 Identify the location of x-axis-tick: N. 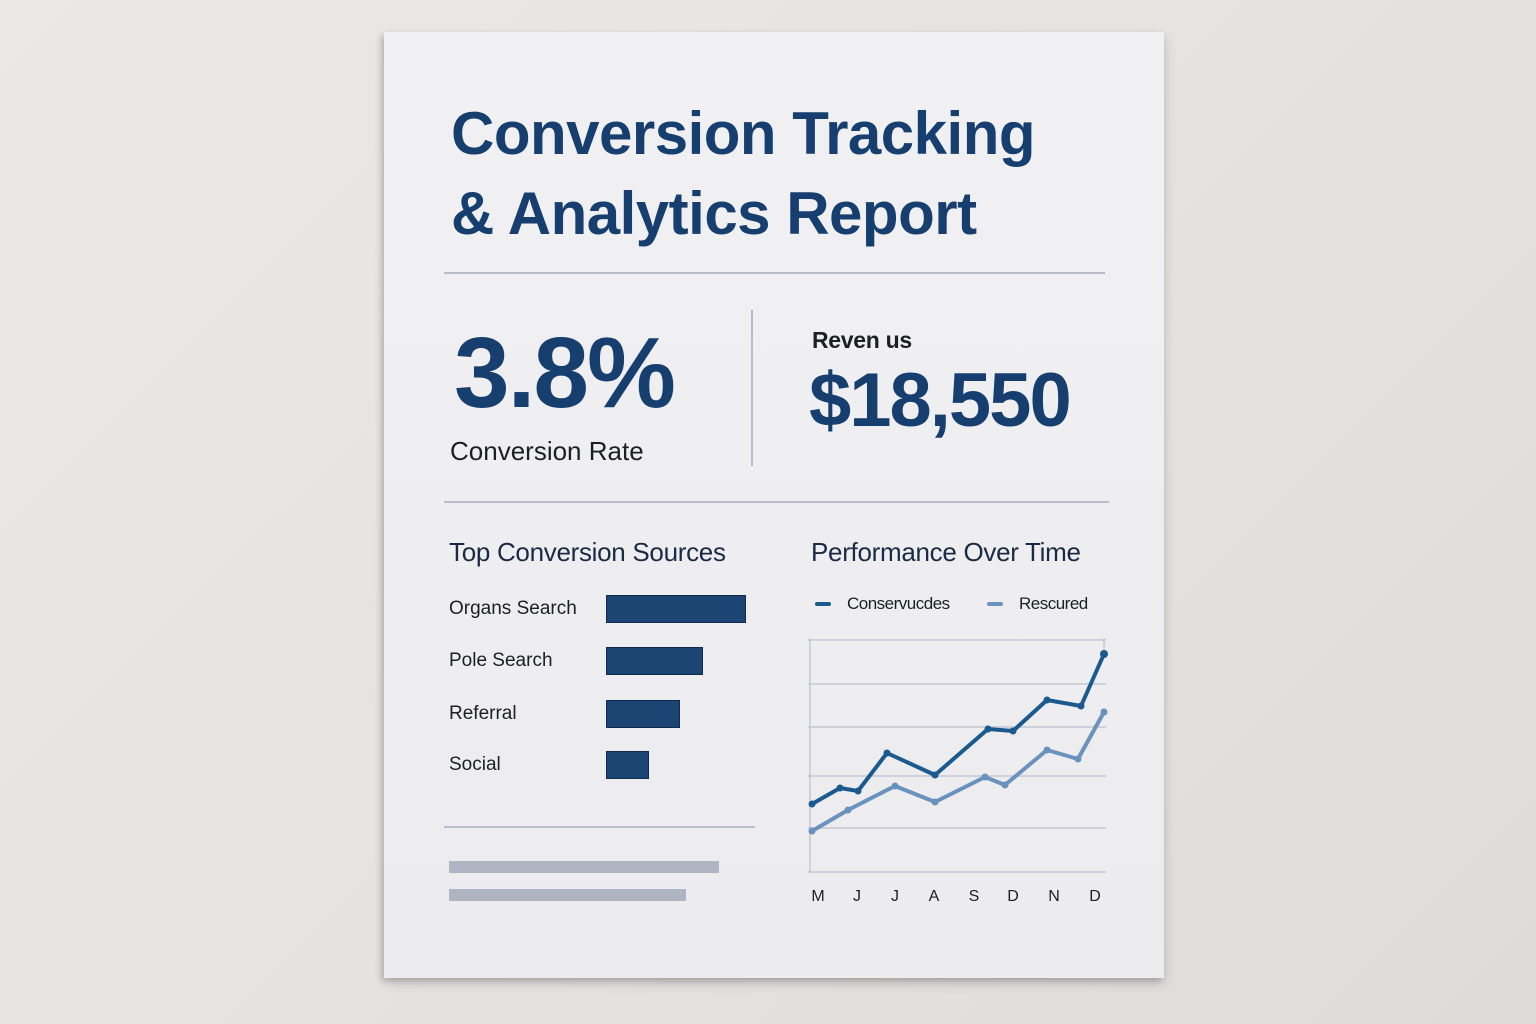
(1054, 896).